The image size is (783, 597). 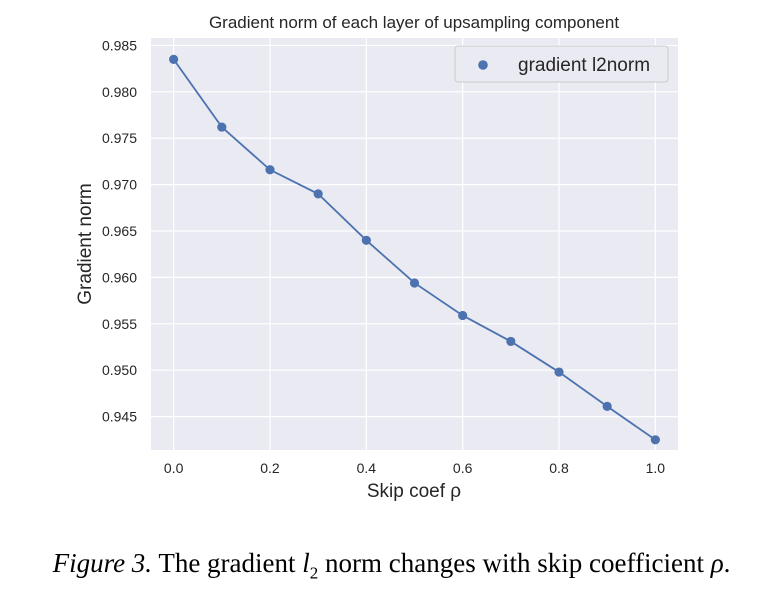 I want to click on y-tick-label: 0.980, so click(x=119, y=92).